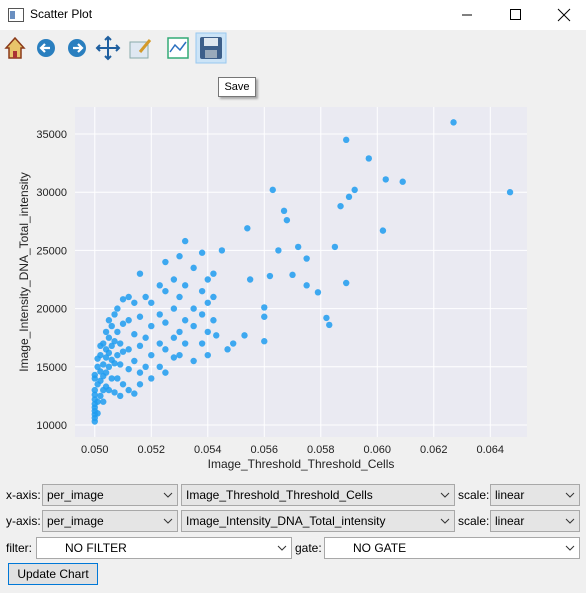  What do you see at coordinates (535, 521) in the screenshot?
I see `y-scale-select: linear` at bounding box center [535, 521].